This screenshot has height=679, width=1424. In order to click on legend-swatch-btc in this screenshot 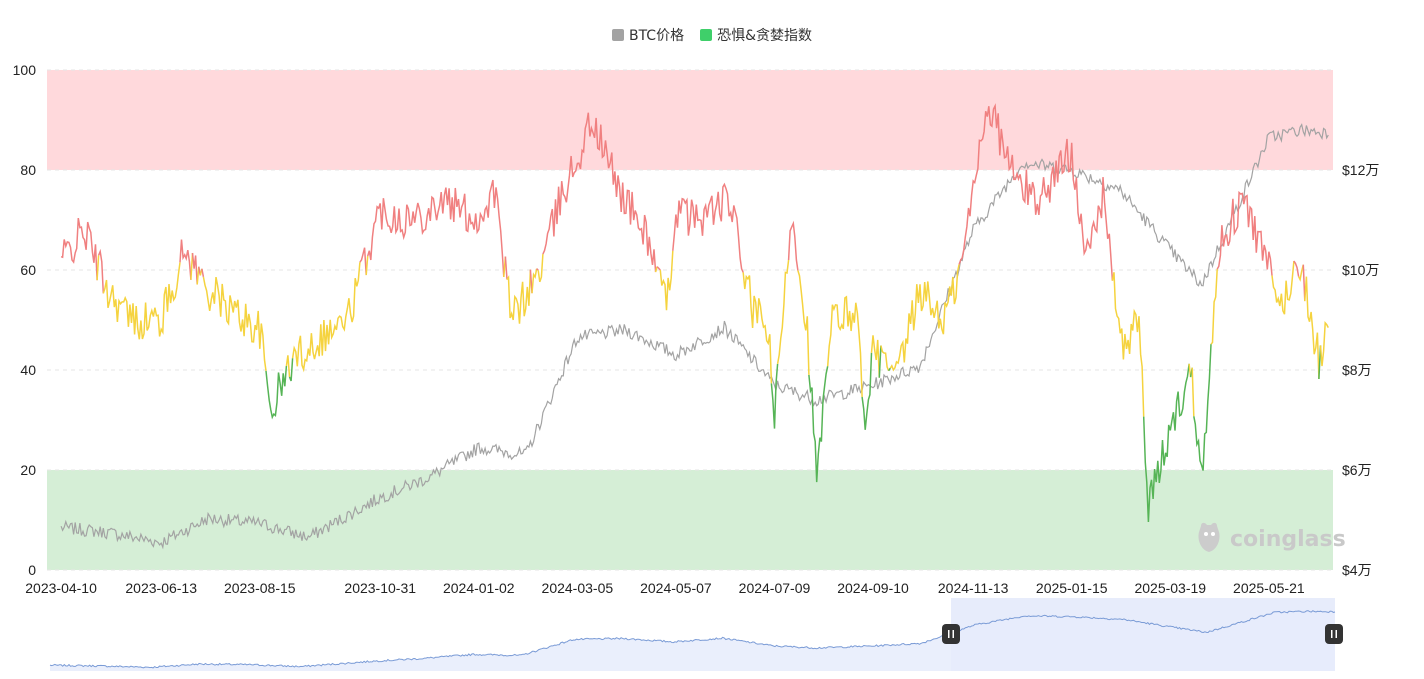, I will do `click(617, 35)`.